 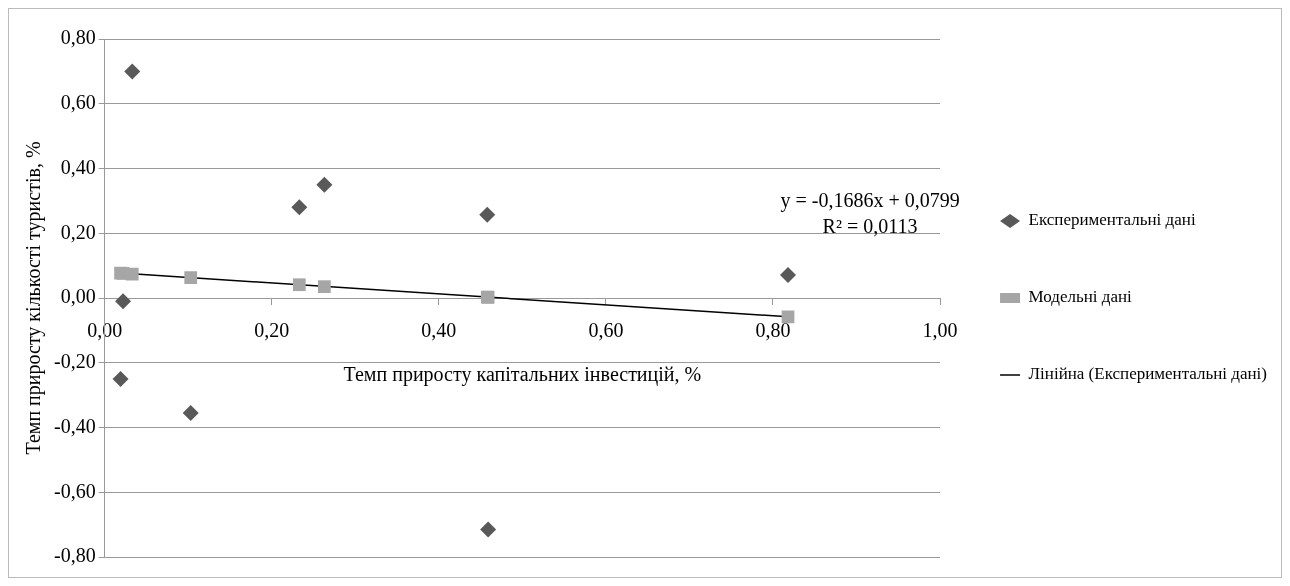 What do you see at coordinates (272, 330) in the screenshot?
I see `x-tick-label: 0,20` at bounding box center [272, 330].